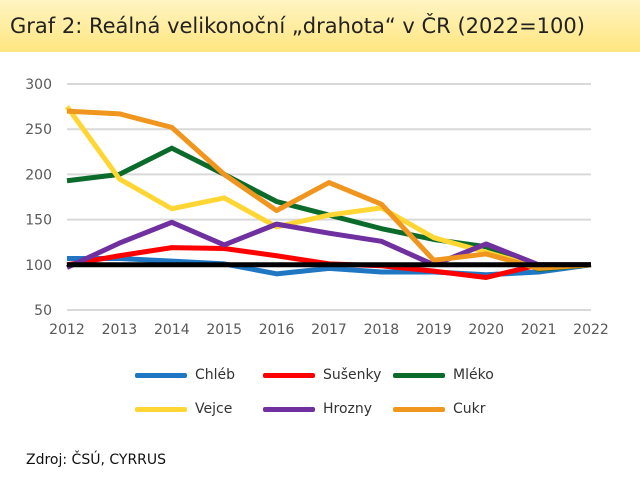 This screenshot has height=489, width=640. What do you see at coordinates (38, 85) in the screenshot?
I see `y-tick-label: 300` at bounding box center [38, 85].